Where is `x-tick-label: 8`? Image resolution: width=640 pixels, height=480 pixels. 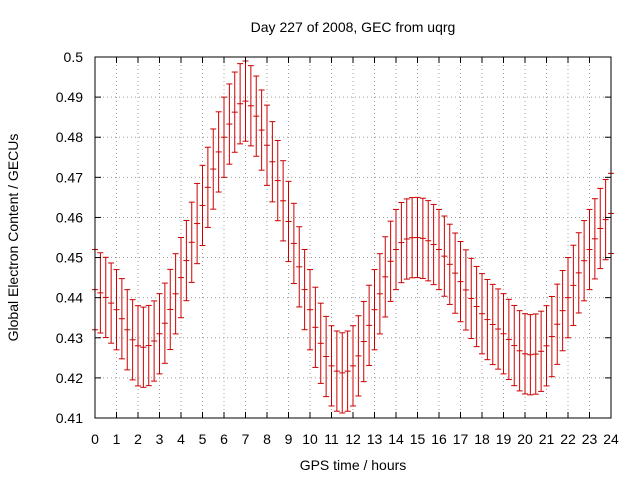 x-tick-label: 8 is located at coordinates (267, 439).